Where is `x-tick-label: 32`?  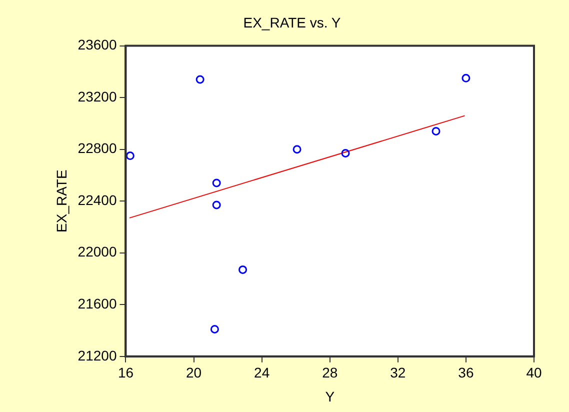 x-tick-label: 32 is located at coordinates (398, 372).